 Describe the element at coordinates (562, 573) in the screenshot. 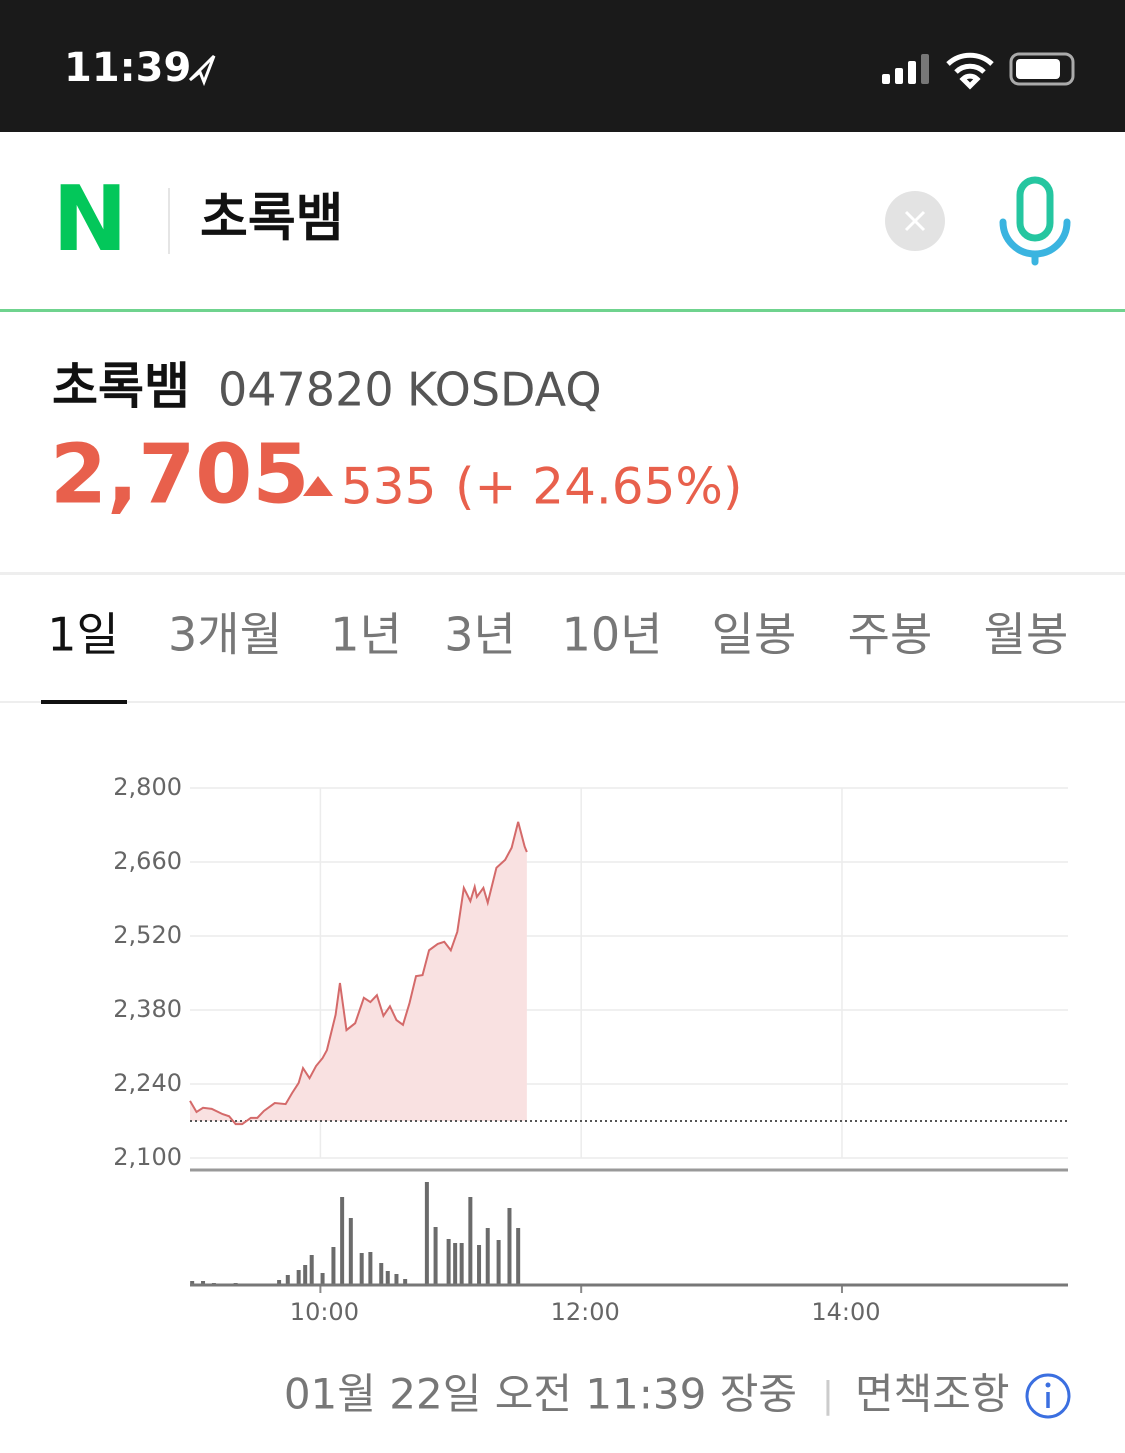

I see `section-divider` at that location.